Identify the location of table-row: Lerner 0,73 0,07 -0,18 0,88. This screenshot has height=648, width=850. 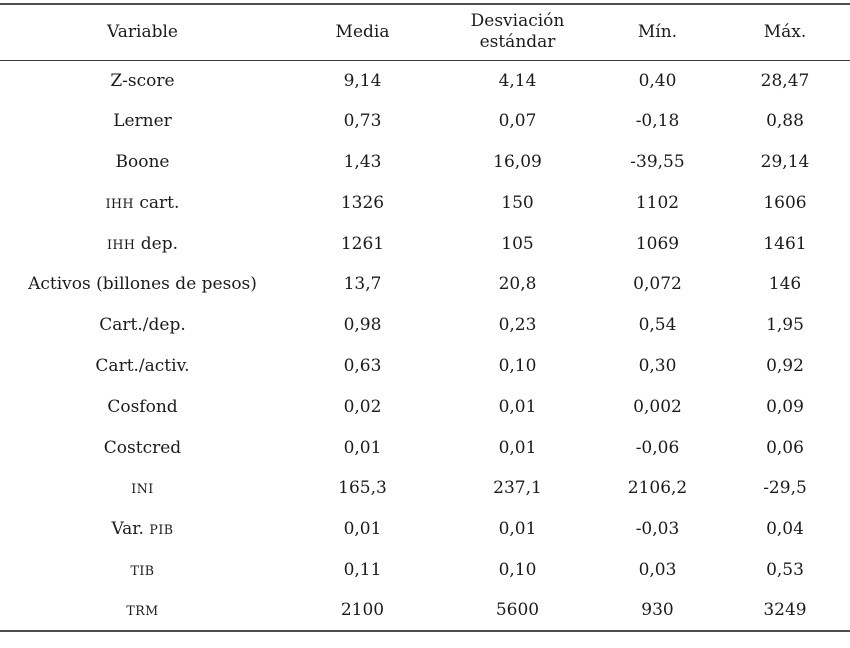
(425, 121).